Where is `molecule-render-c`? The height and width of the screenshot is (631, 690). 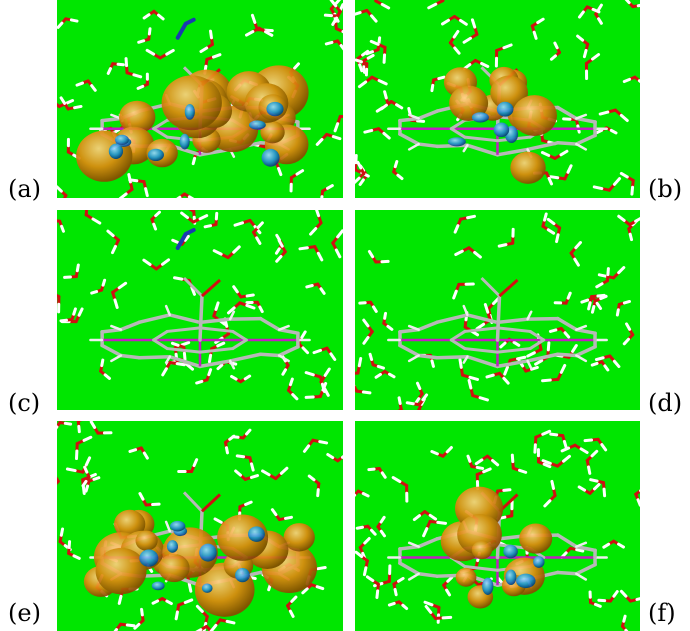
molecule-render-c is located at coordinates (200, 305).